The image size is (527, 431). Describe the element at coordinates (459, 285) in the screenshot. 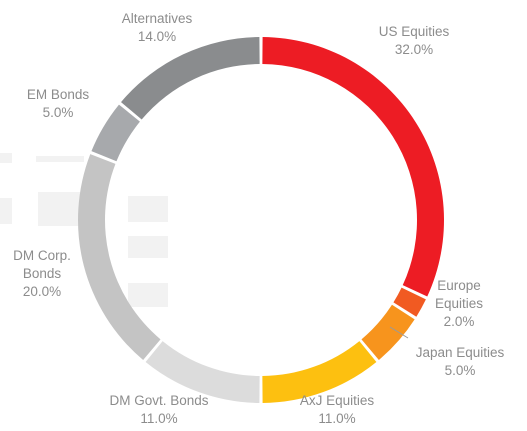

I see `label-name: Europe` at that location.